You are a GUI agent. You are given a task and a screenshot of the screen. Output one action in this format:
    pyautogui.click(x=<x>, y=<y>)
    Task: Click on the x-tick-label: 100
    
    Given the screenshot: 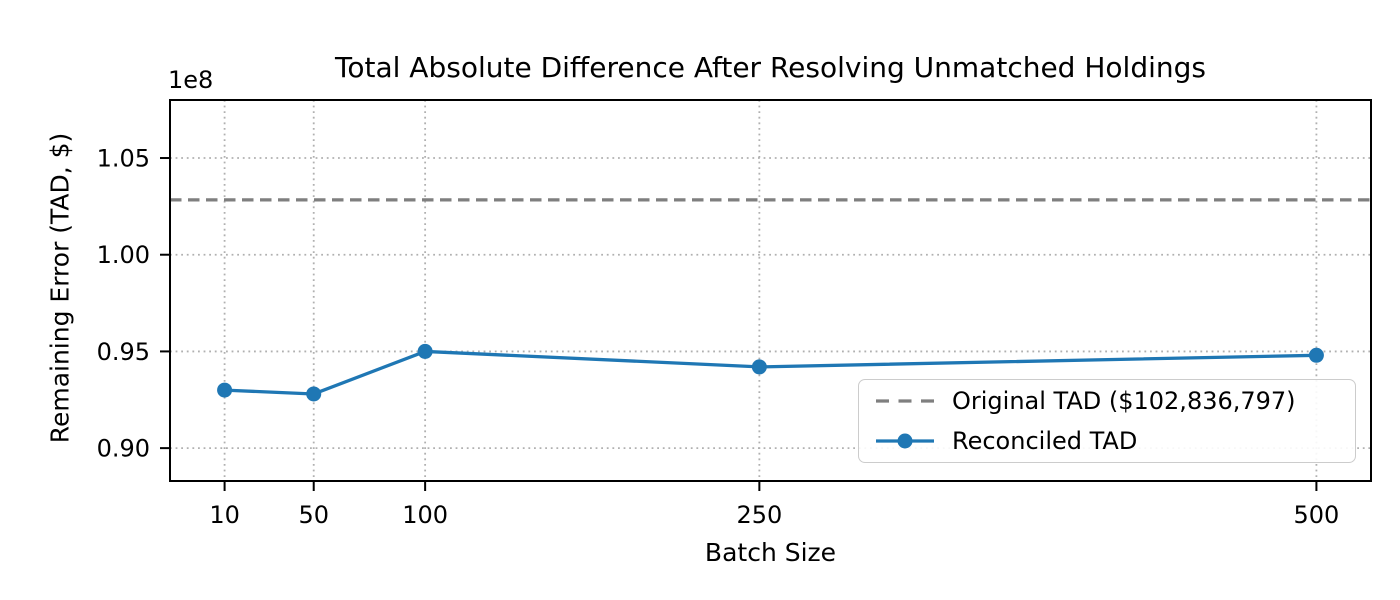 What is the action you would take?
    pyautogui.click(x=425, y=515)
    